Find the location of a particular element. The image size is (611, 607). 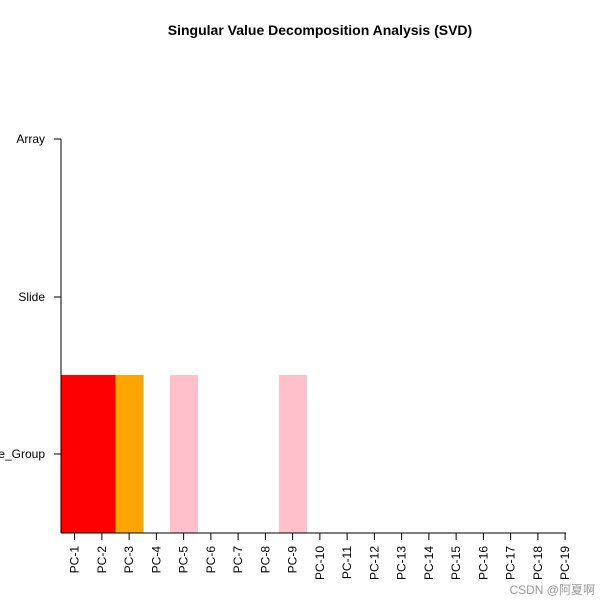

heatmap-cell-pc-3-e-group is located at coordinates (129, 454).